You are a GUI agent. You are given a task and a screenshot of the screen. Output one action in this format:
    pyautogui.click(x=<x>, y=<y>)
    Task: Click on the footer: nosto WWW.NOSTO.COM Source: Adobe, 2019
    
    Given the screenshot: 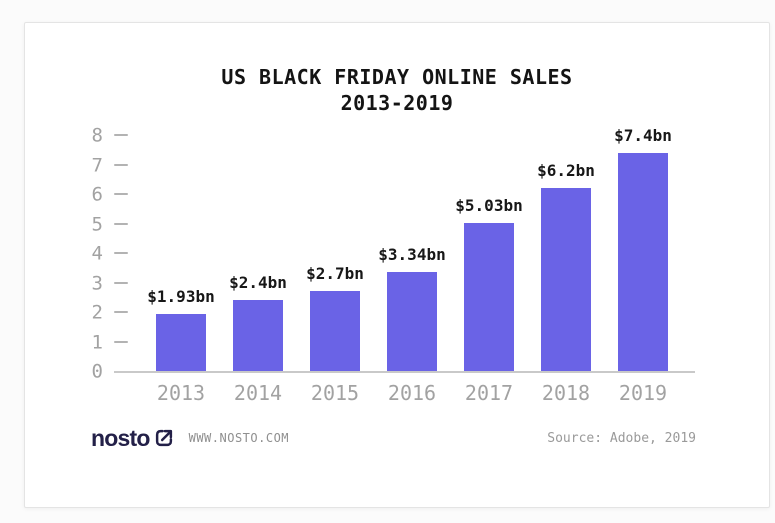 What is the action you would take?
    pyautogui.click(x=393, y=438)
    